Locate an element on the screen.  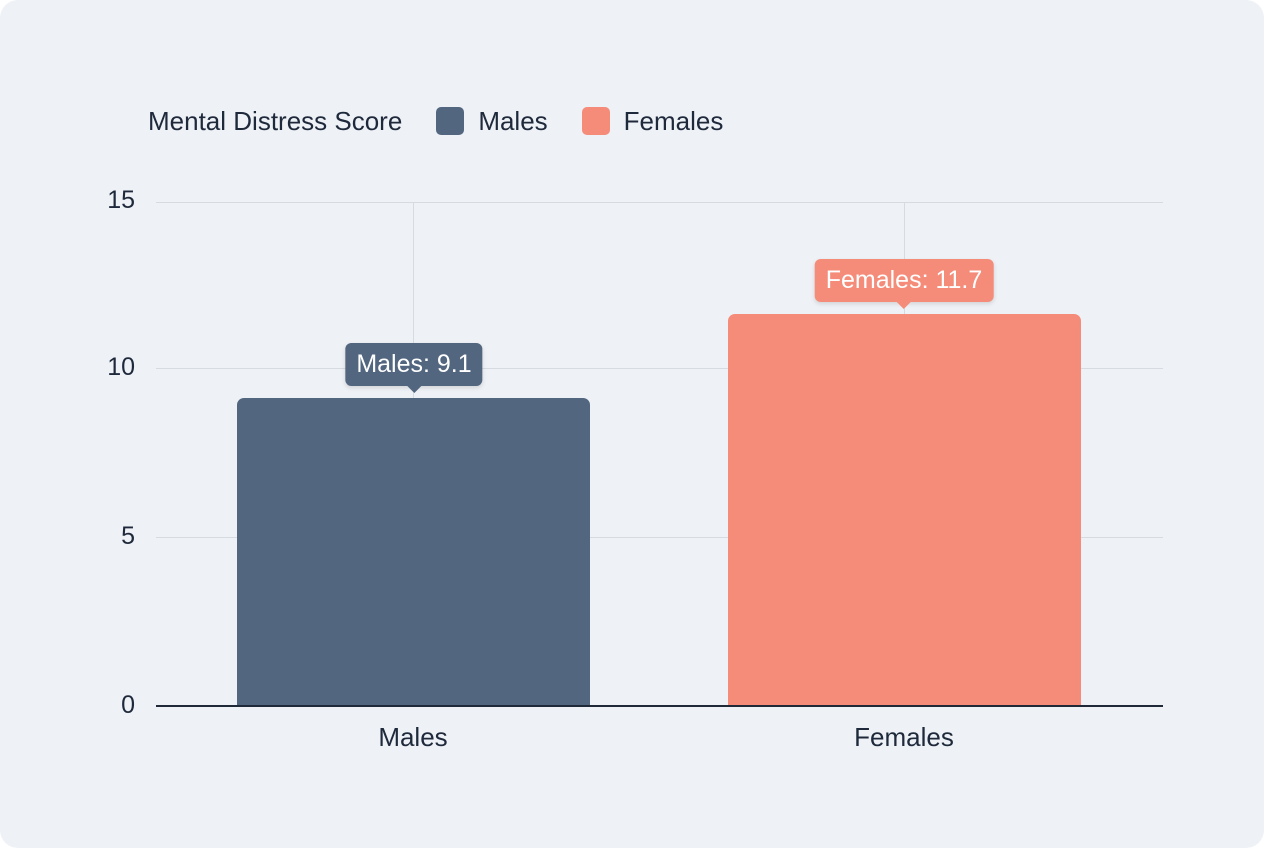
legend-item-females: Females is located at coordinates (652, 121).